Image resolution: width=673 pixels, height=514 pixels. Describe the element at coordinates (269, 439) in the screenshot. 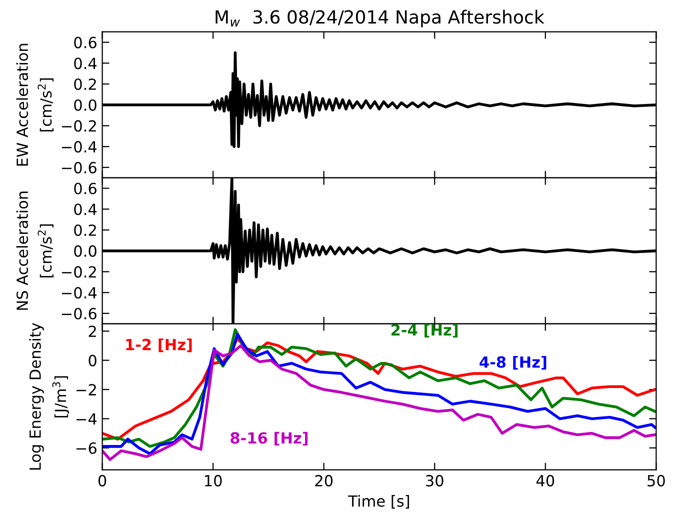

I see `series-label: 8-16 [Hz]` at that location.